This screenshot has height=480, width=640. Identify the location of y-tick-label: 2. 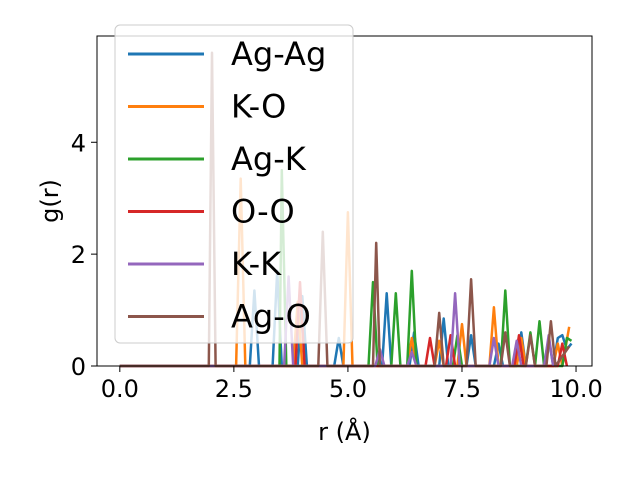
(78, 255).